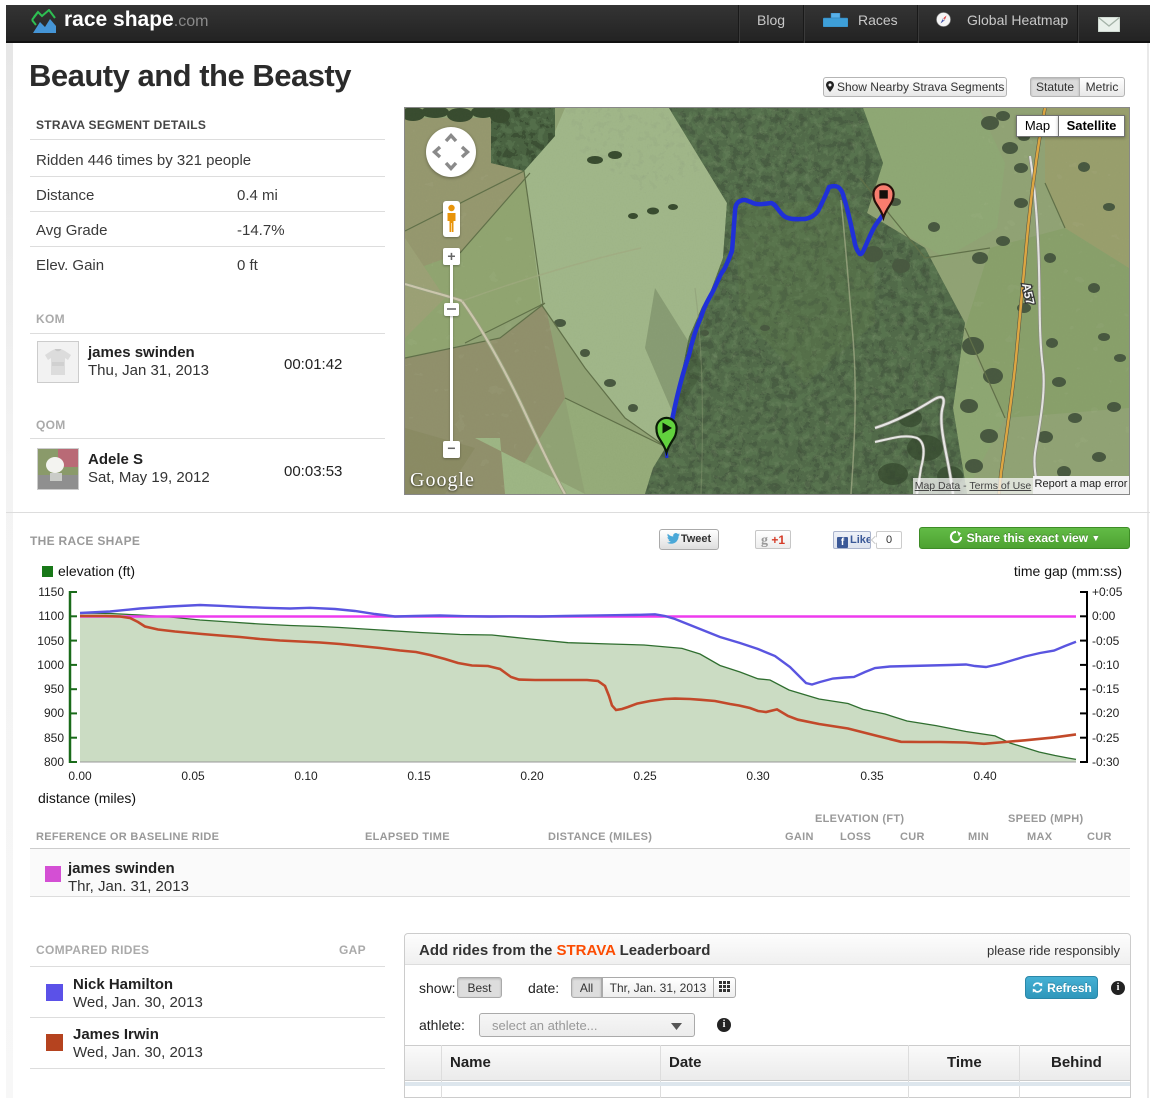 The height and width of the screenshot is (1098, 1156). I want to click on svg-text: -0:10, so click(1106, 665).